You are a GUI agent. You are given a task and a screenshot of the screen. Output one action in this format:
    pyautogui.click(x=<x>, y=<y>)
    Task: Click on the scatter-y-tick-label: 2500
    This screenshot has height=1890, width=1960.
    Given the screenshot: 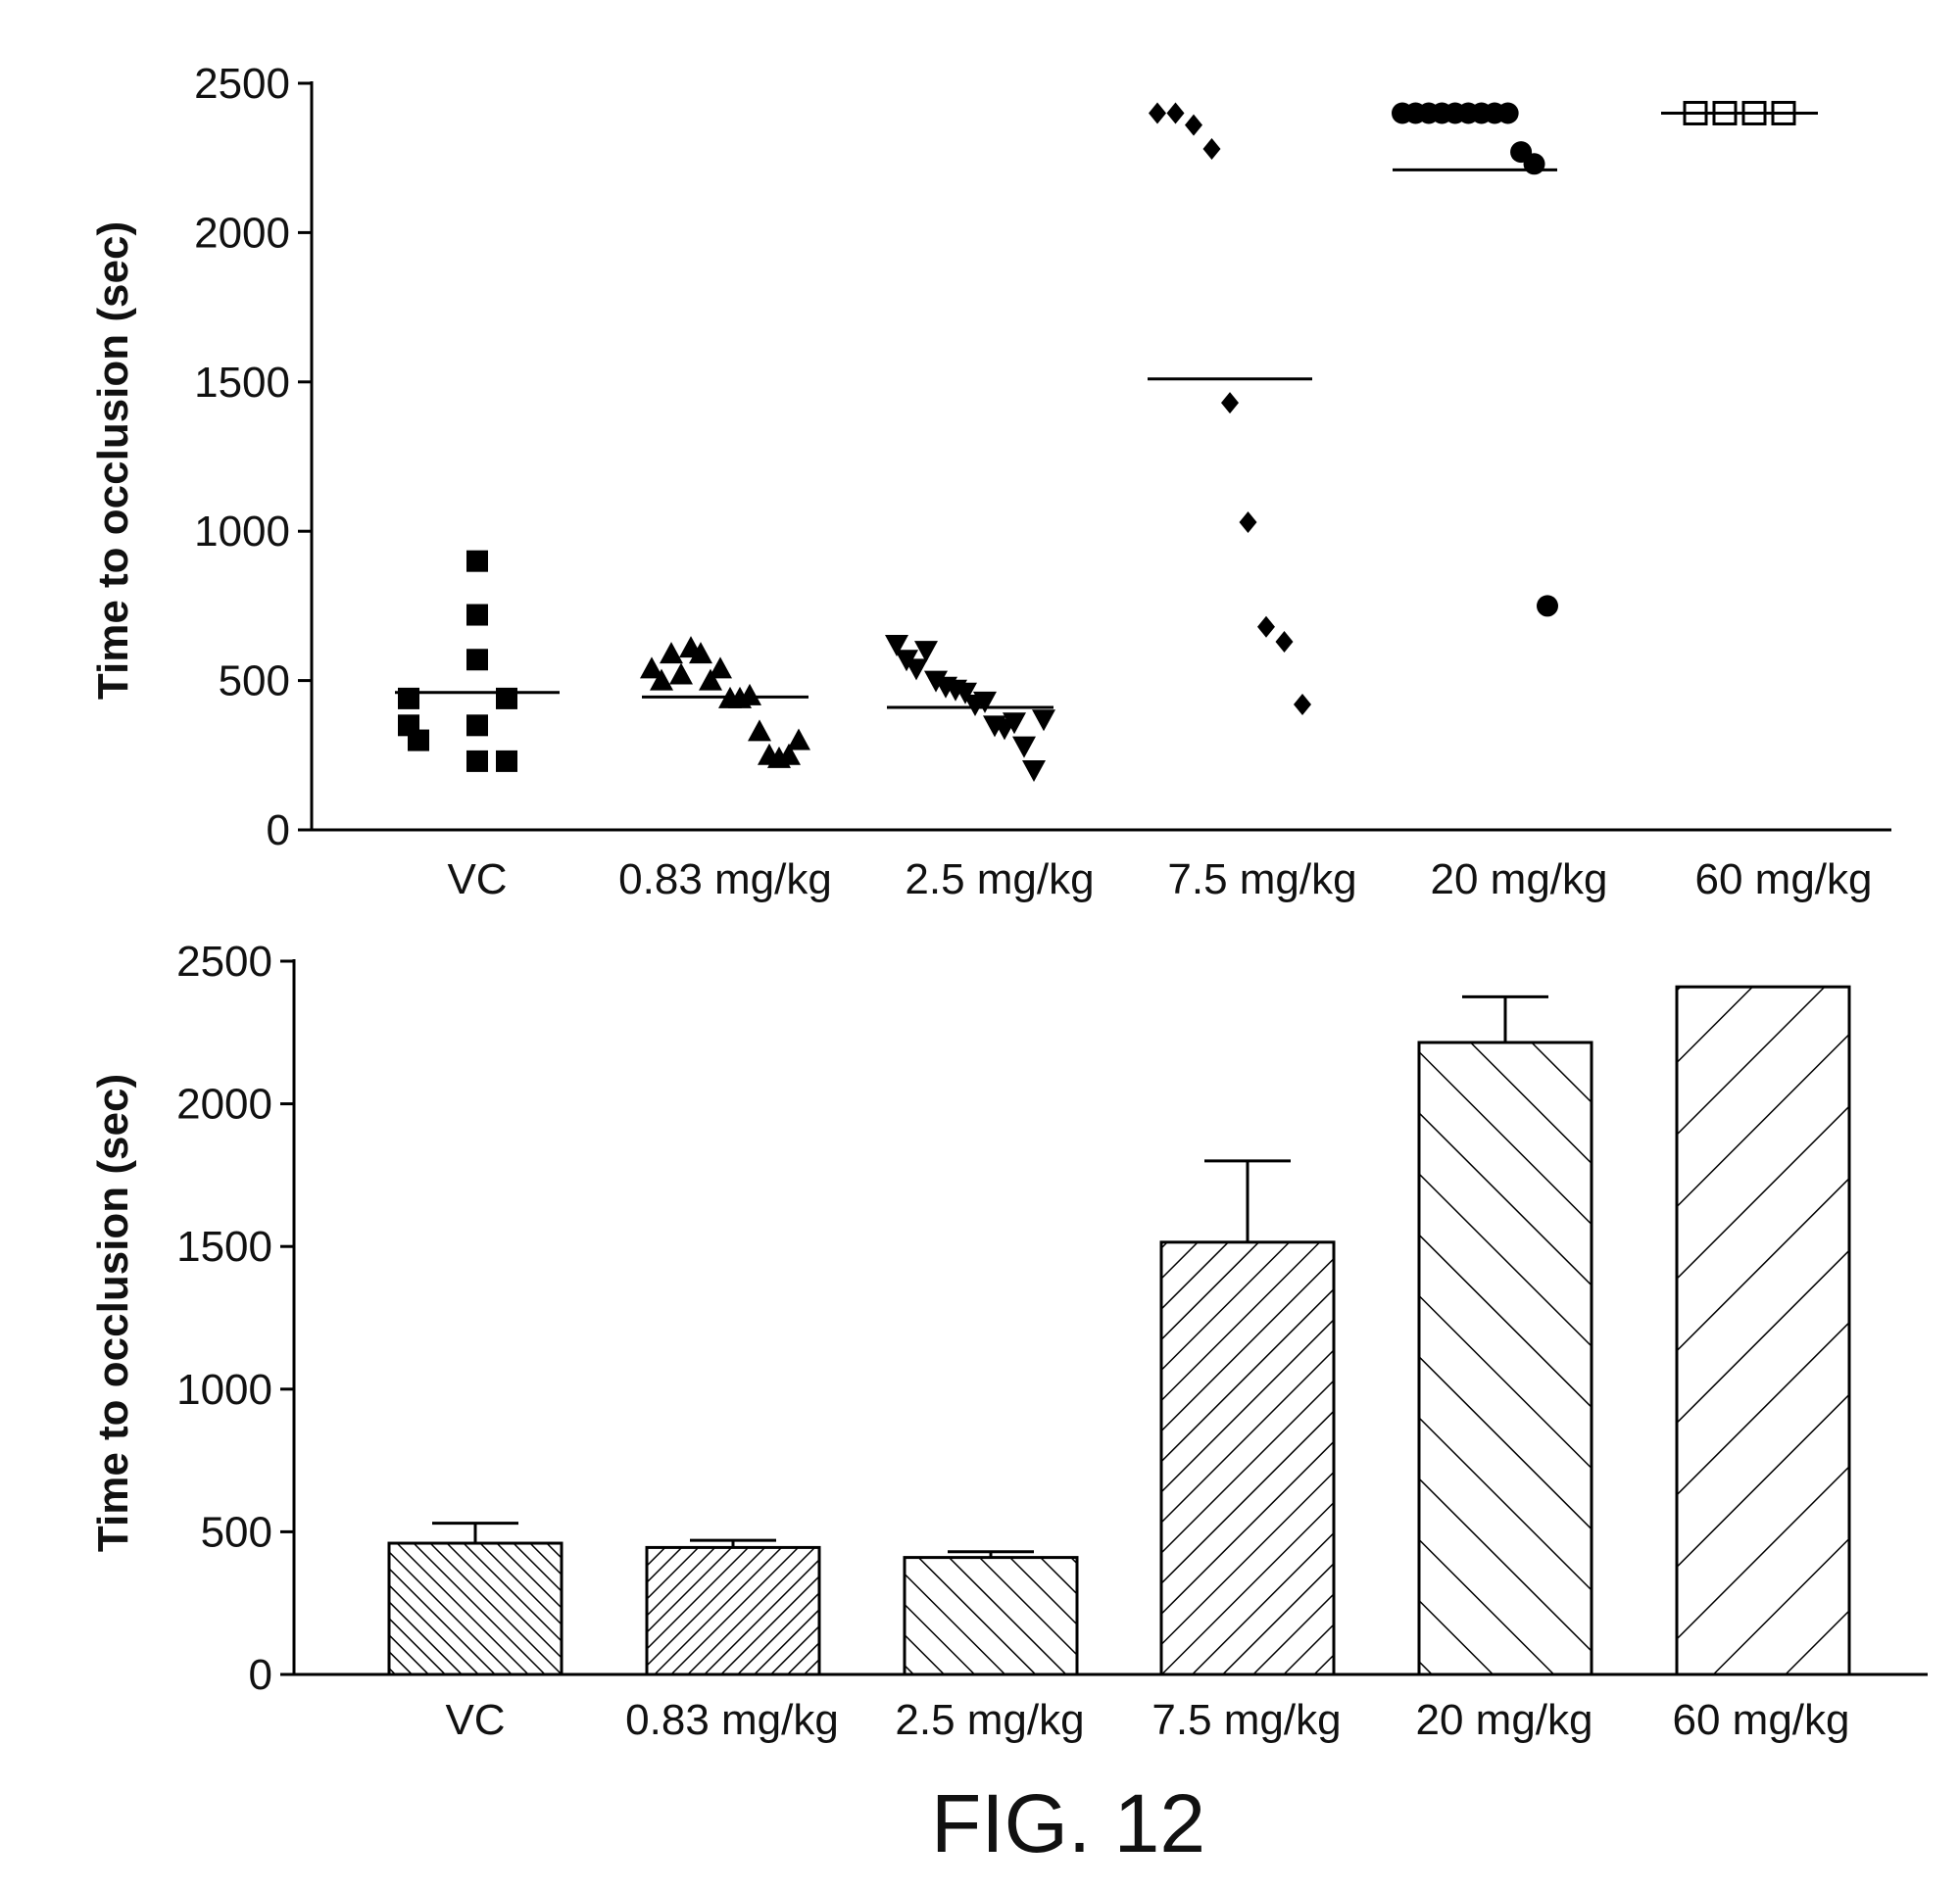 What is the action you would take?
    pyautogui.click(x=242, y=84)
    